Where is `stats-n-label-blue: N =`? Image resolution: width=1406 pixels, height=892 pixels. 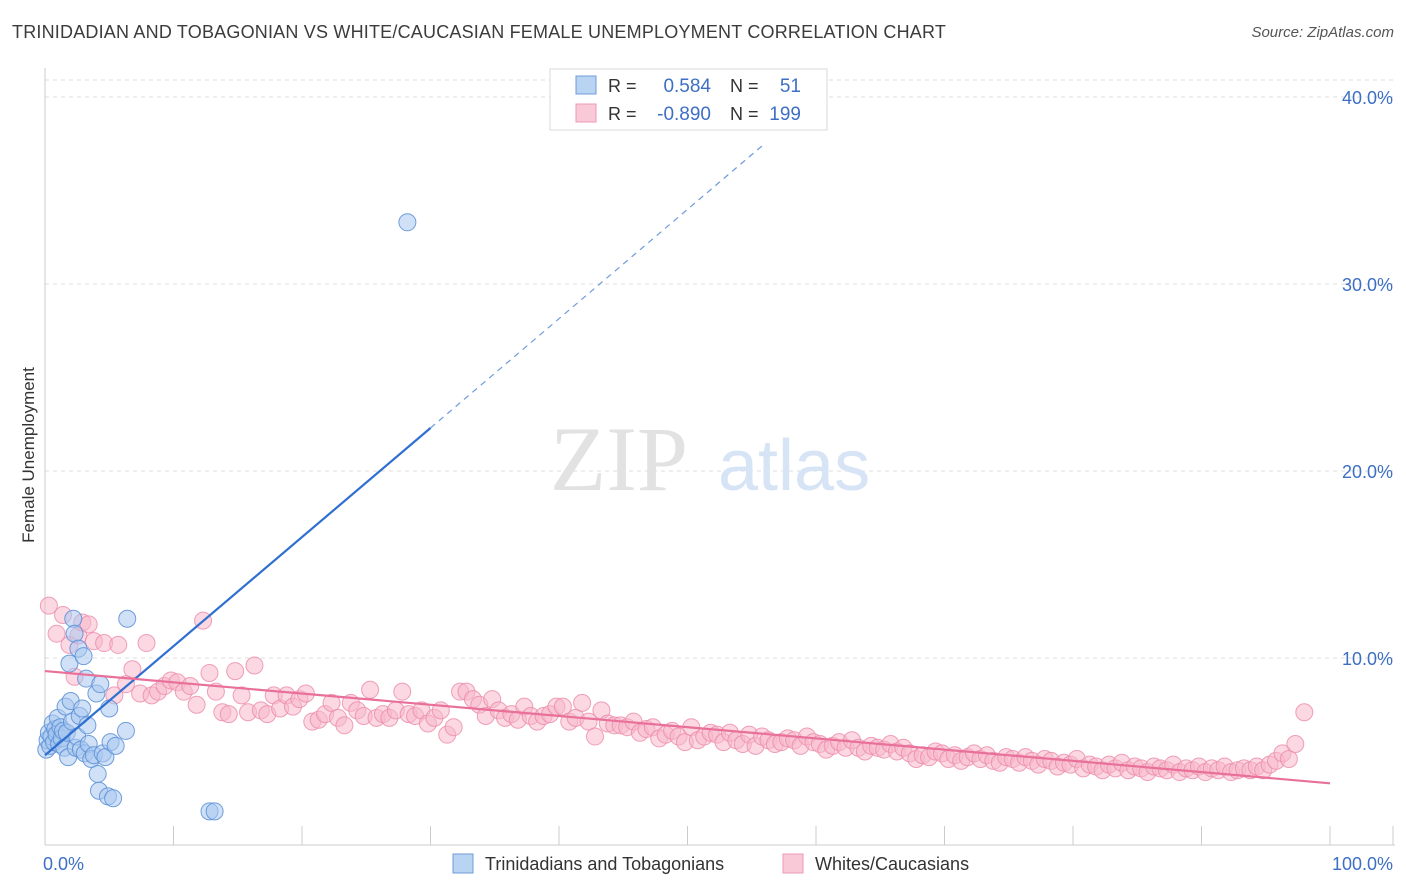
stats-n-label-blue: N = is located at coordinates (744, 86).